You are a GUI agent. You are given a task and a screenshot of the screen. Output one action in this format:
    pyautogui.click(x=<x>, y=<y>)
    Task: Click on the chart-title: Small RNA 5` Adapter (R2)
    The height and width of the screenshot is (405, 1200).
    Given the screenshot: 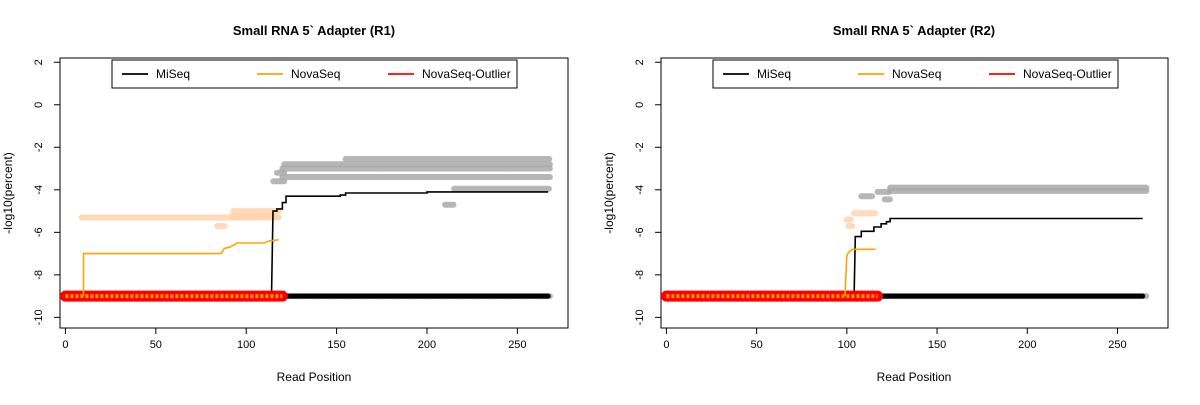 What is the action you would take?
    pyautogui.click(x=914, y=30)
    